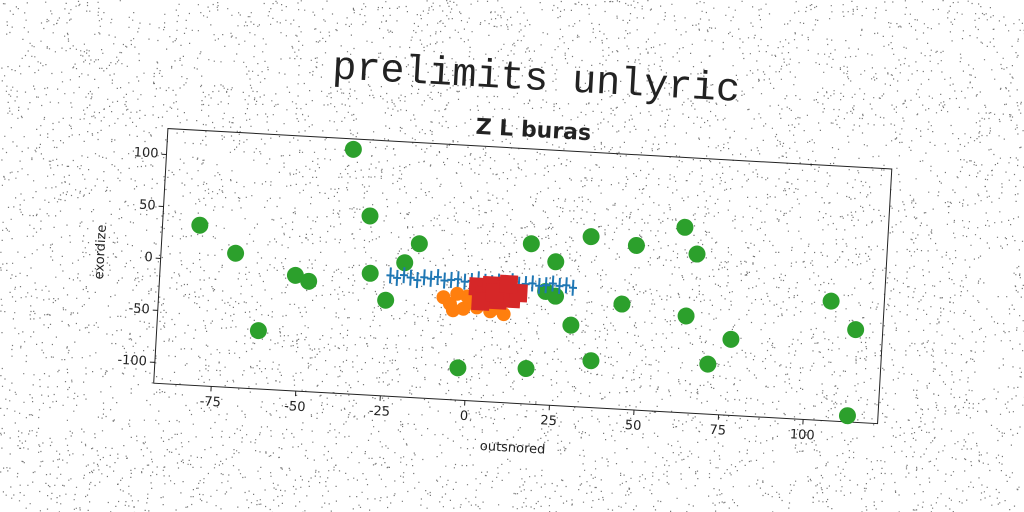  I want to click on y-tick-label: -100, so click(132, 361).